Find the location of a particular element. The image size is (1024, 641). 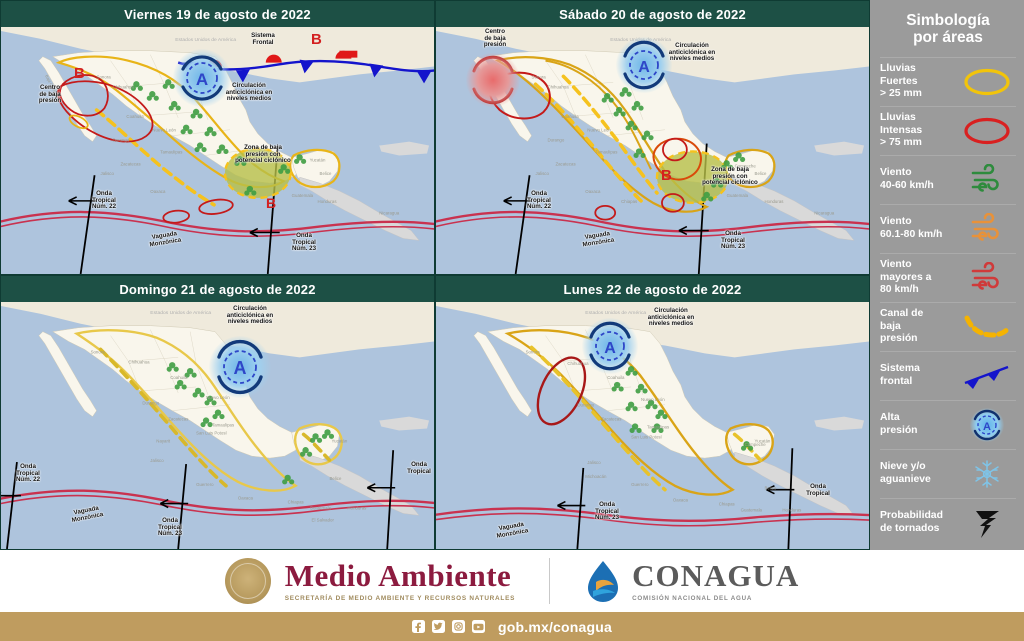

legend-label-lluvias-fuertes: Lluvias Fuertes > 25 mm is located at coordinates (901, 81).